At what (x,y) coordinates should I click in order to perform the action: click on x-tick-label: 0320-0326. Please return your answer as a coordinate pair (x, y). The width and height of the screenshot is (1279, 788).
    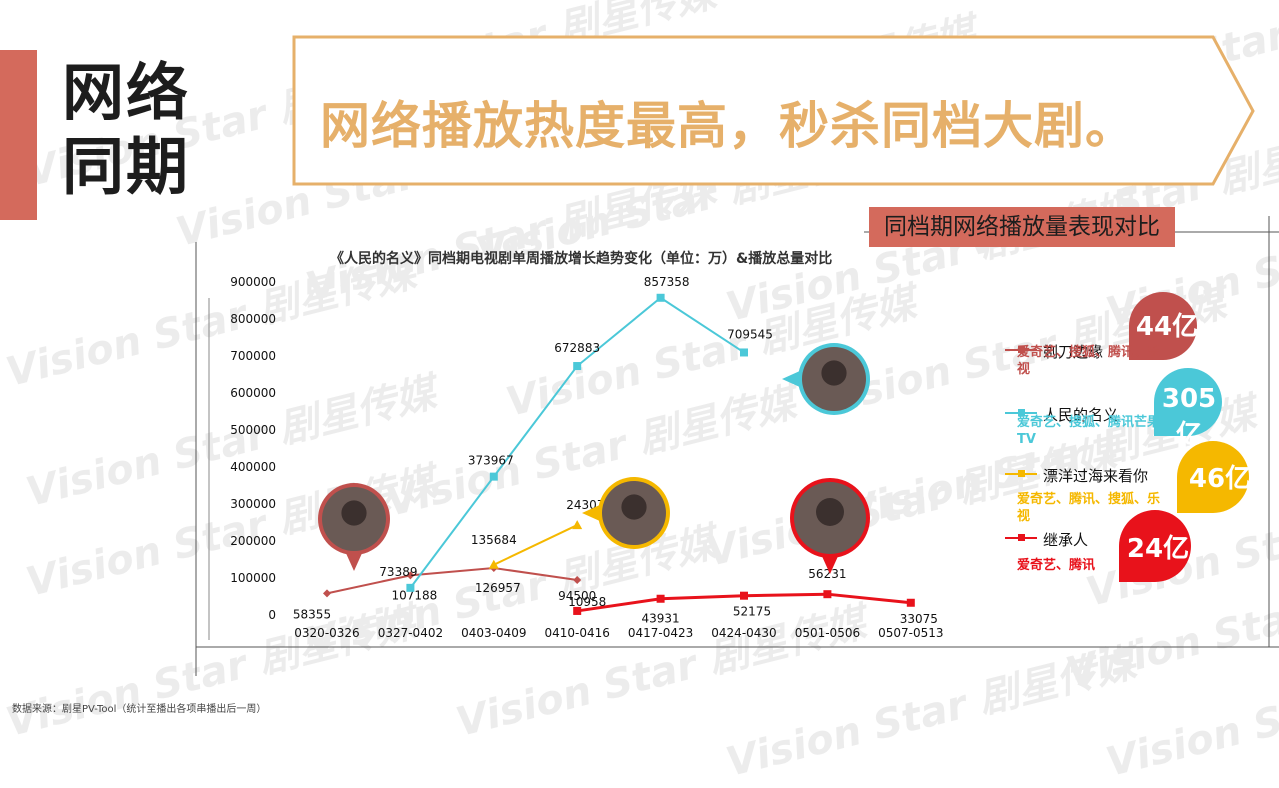
    Looking at the image, I should click on (326, 633).